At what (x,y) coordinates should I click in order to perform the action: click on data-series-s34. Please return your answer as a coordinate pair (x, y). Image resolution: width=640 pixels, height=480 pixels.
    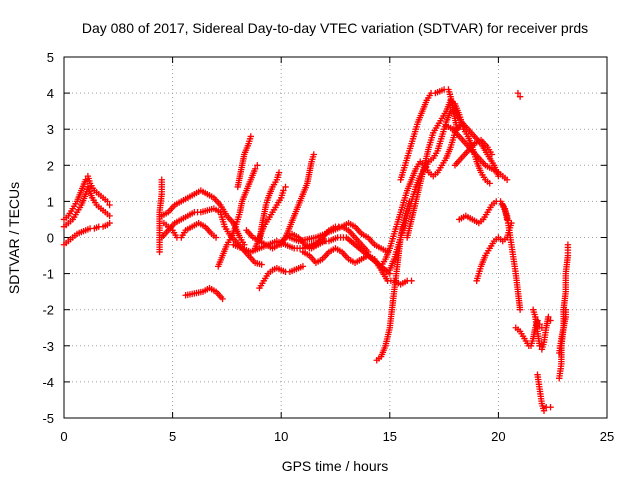
    Looking at the image, I should click on (544, 392).